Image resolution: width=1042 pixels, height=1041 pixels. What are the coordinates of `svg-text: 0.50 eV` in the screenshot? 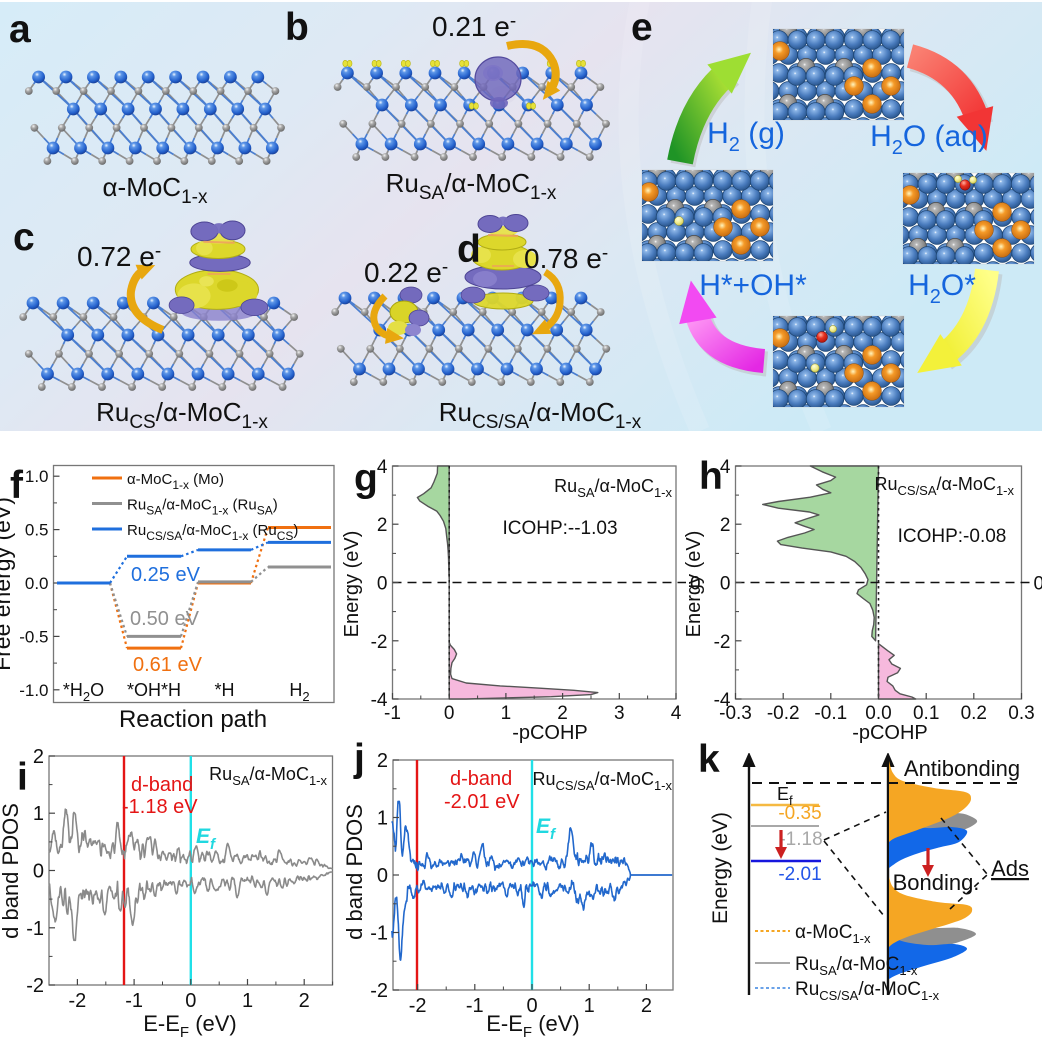 It's located at (165, 619).